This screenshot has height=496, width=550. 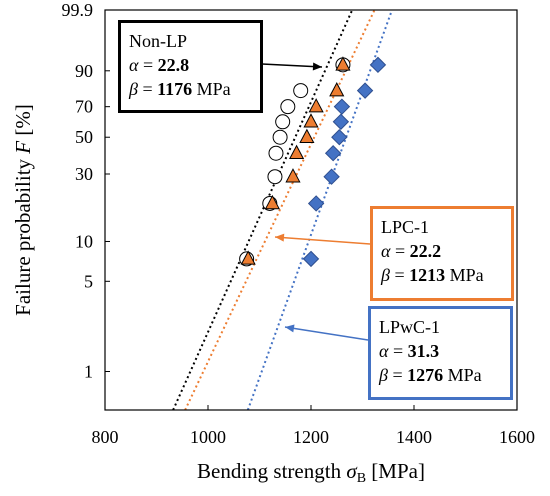 I want to click on legend-lpwc-1: LPwC-1 α = 31.3 β = 1276 MPa, so click(x=440, y=353).